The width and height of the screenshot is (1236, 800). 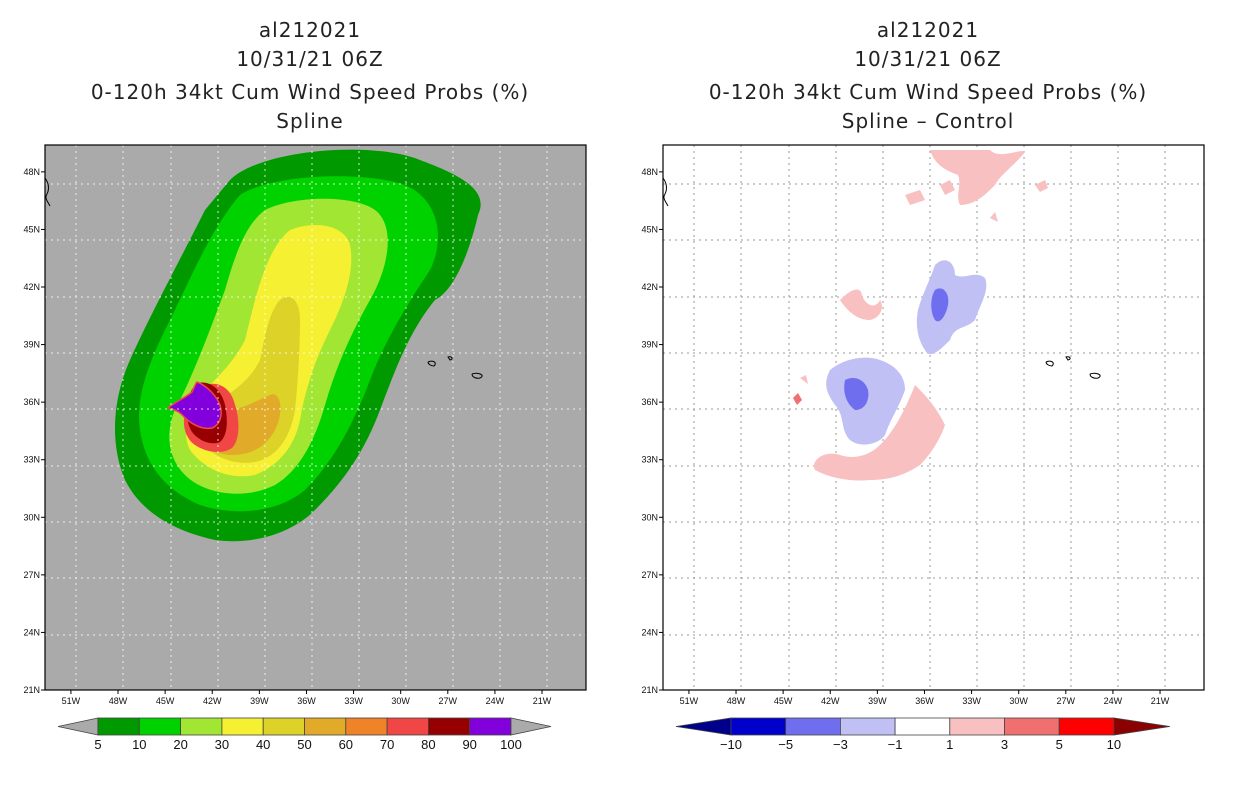 What do you see at coordinates (951, 307) in the screenshot?
I see `negative-region-upper` at bounding box center [951, 307].